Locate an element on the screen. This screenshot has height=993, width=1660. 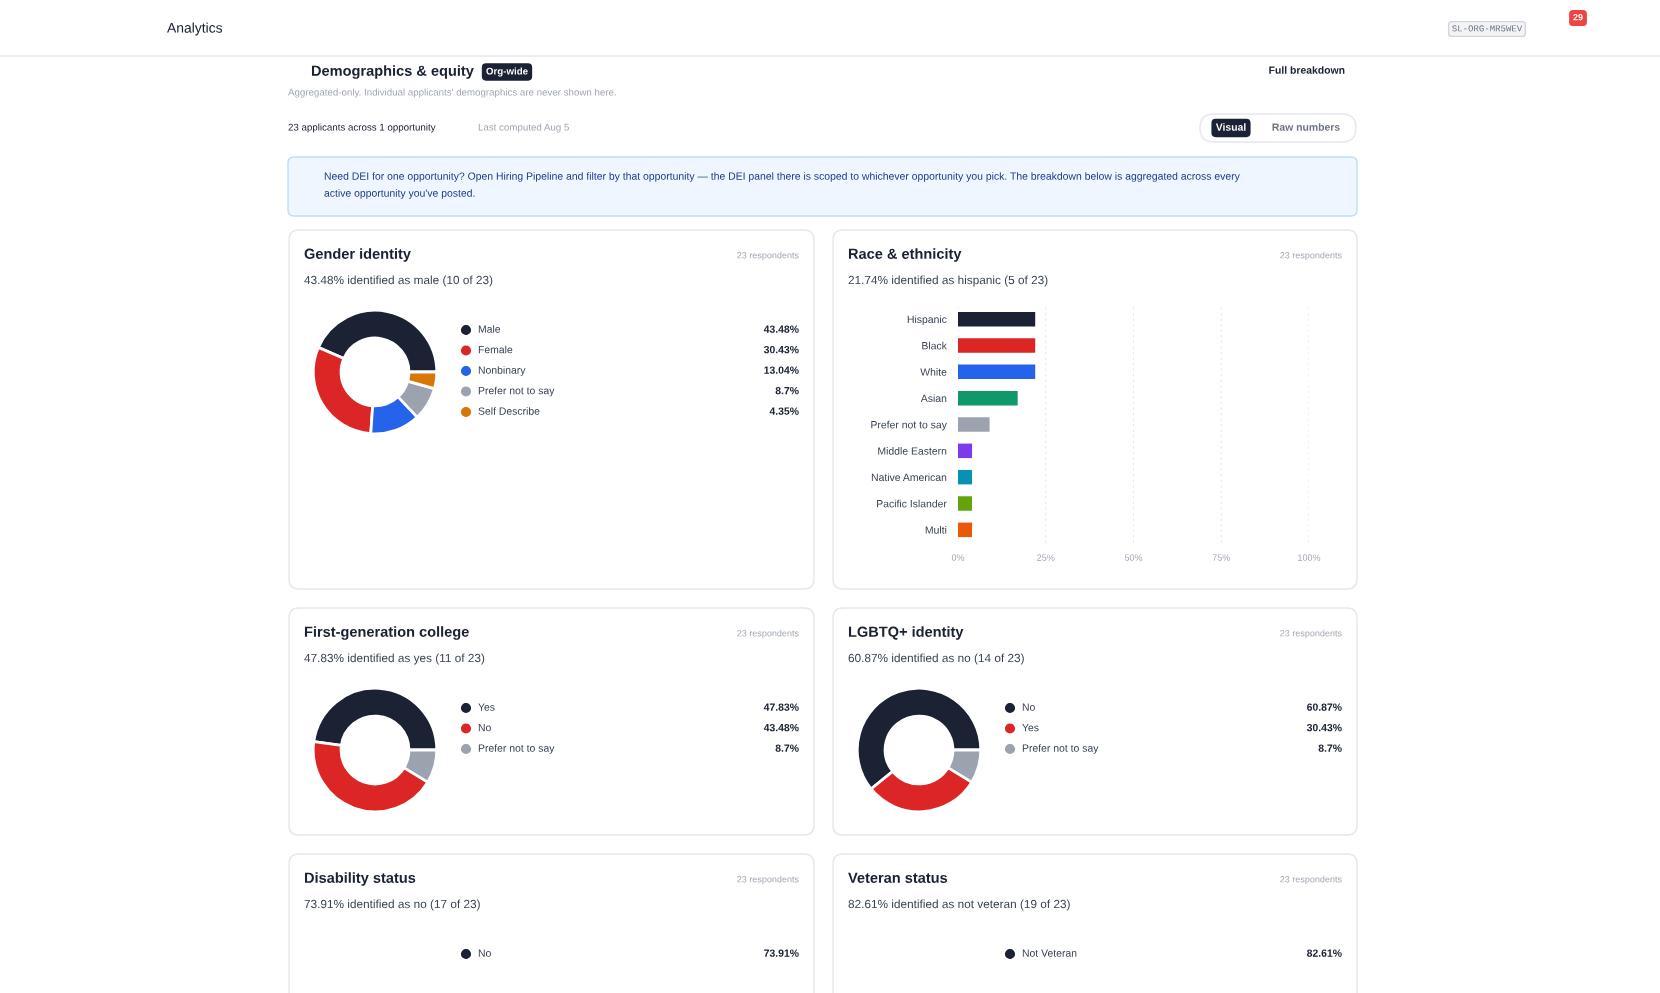
x-tick-label: 25% is located at coordinates (1046, 557).